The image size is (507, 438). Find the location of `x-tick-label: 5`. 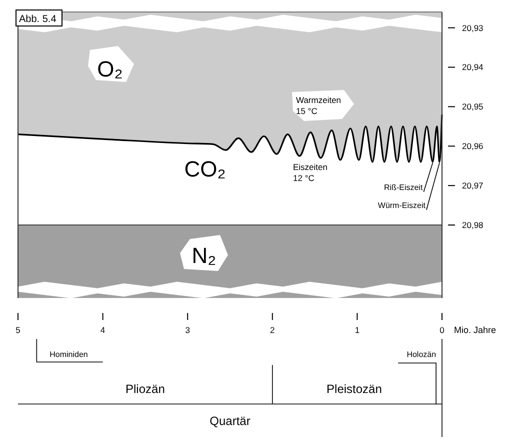

x-tick-label: 5 is located at coordinates (18, 330).